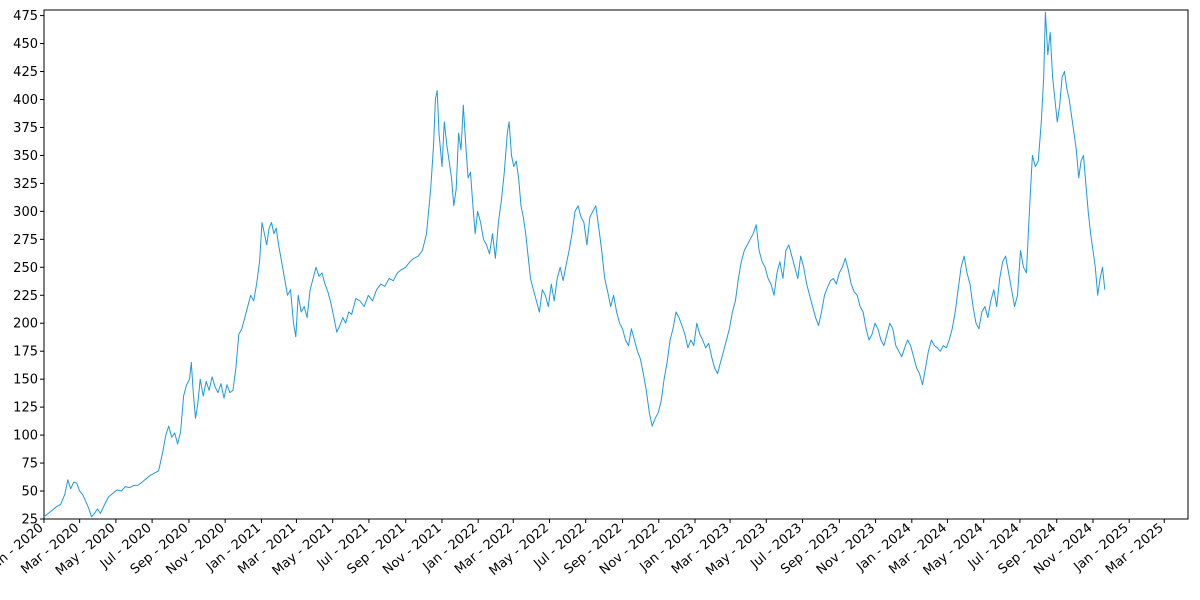  What do you see at coordinates (25, 44) in the screenshot?
I see `y-tick-label: 450` at bounding box center [25, 44].